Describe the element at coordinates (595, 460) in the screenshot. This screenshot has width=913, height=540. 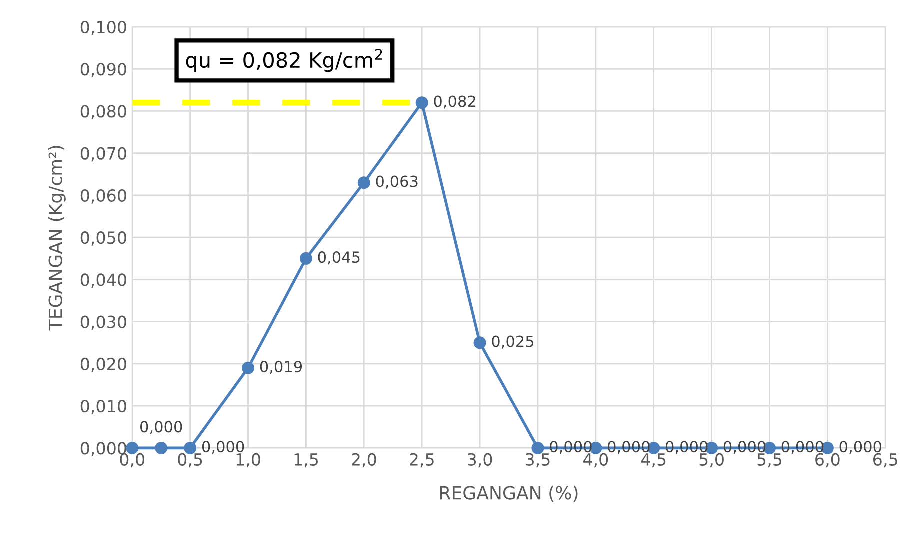
I see `x-tick-label: 4,0` at that location.